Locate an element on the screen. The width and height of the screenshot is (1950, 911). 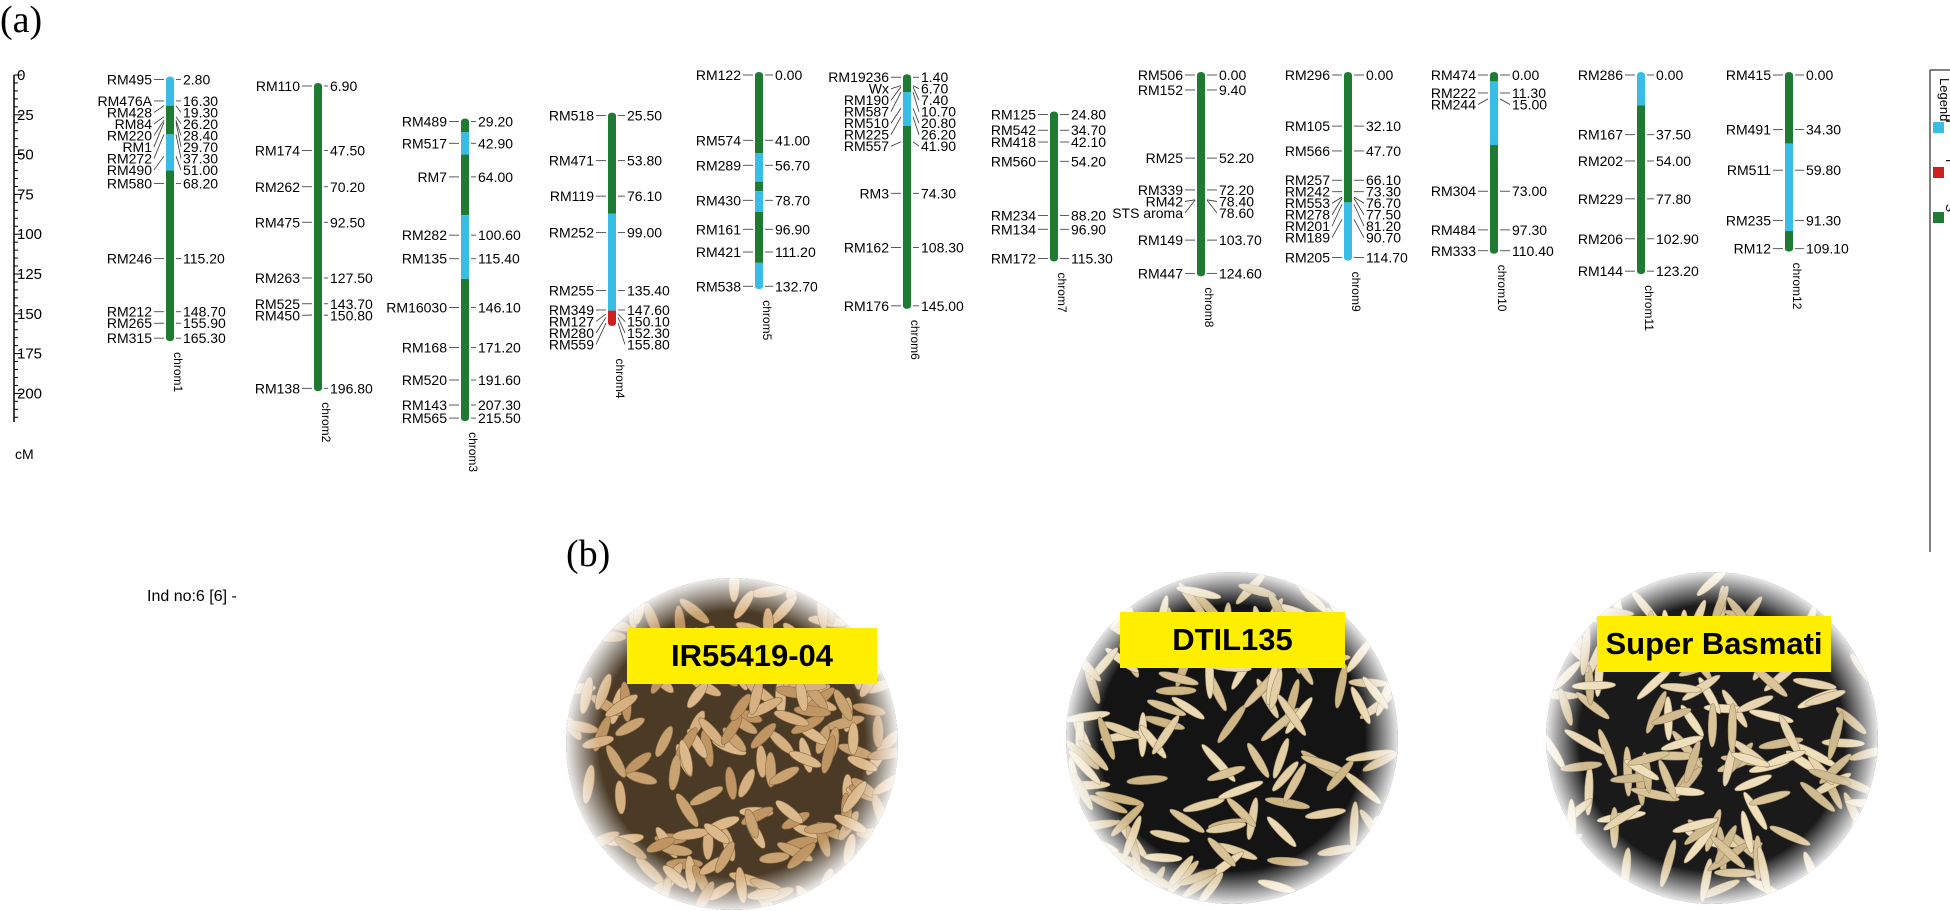
marker-name: RM517 is located at coordinates (424, 143).